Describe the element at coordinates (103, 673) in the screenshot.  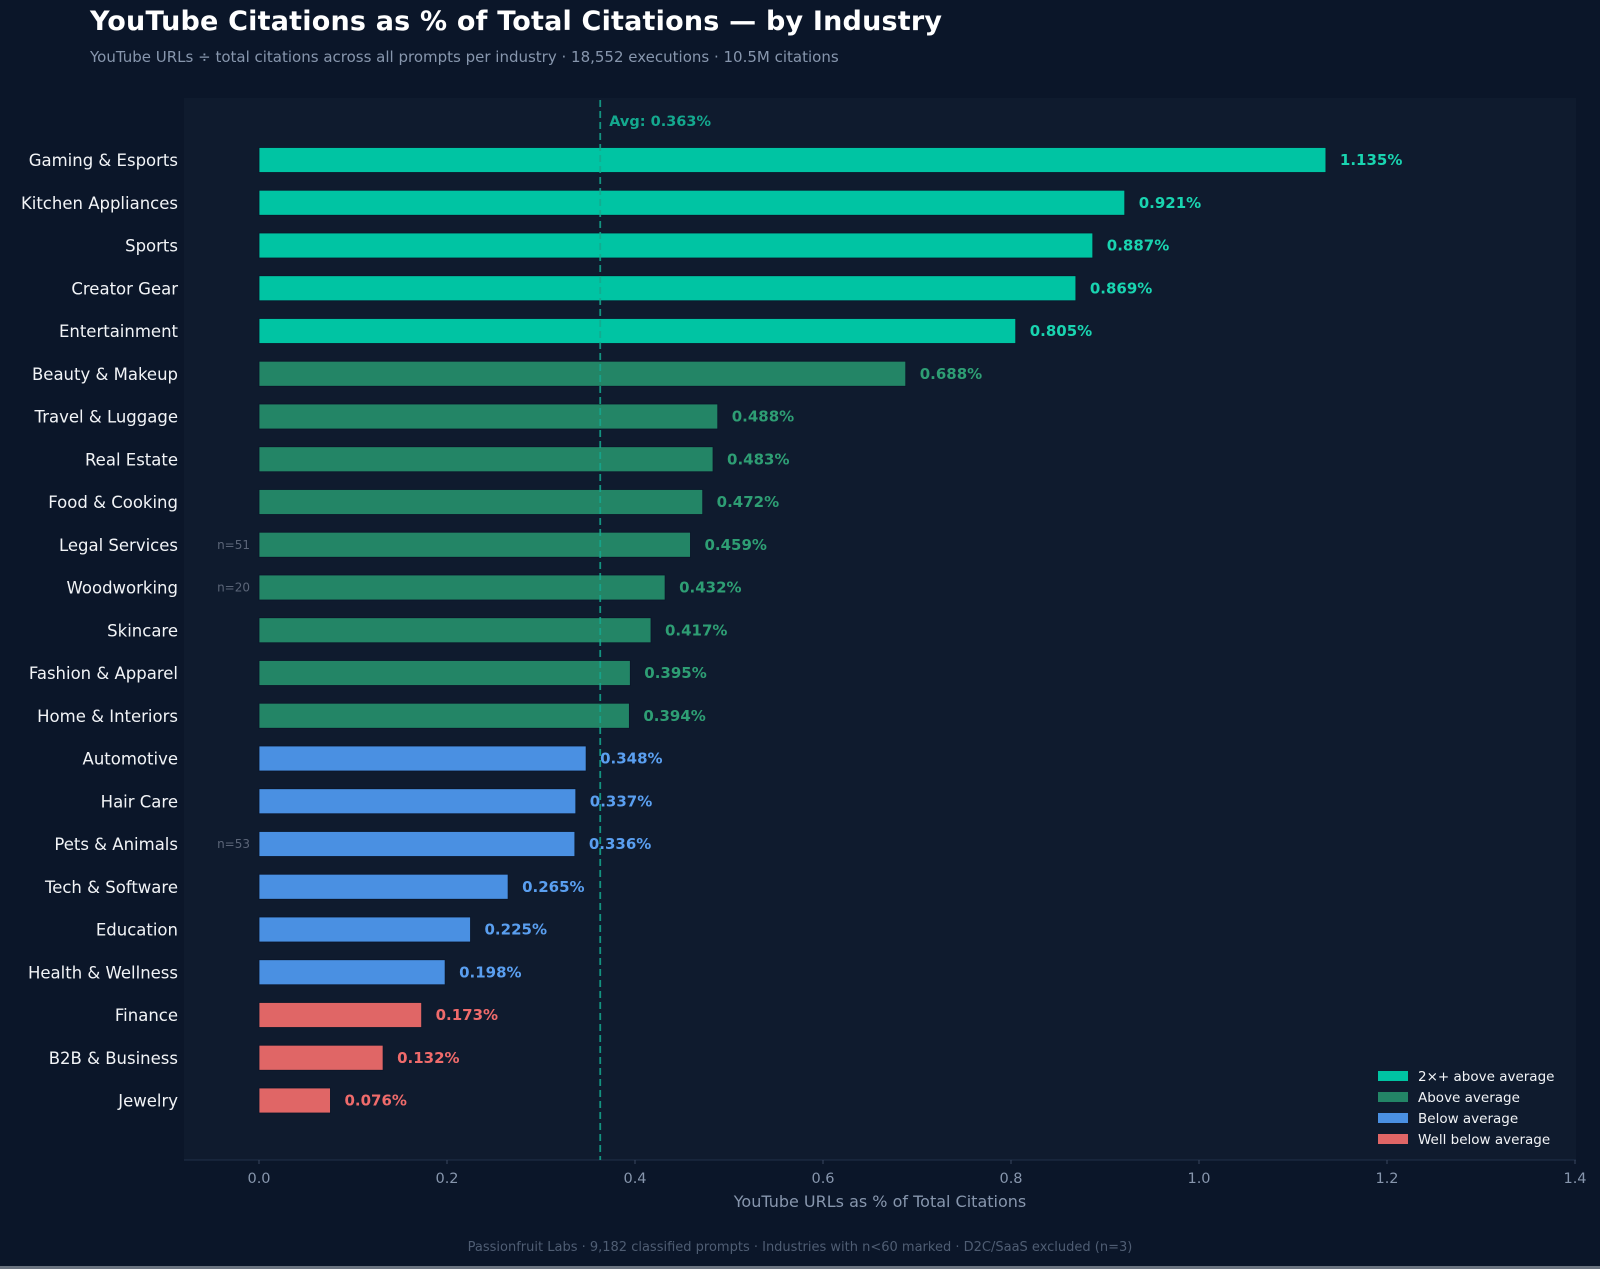
I see `category-label: Fashion & Apparel` at that location.